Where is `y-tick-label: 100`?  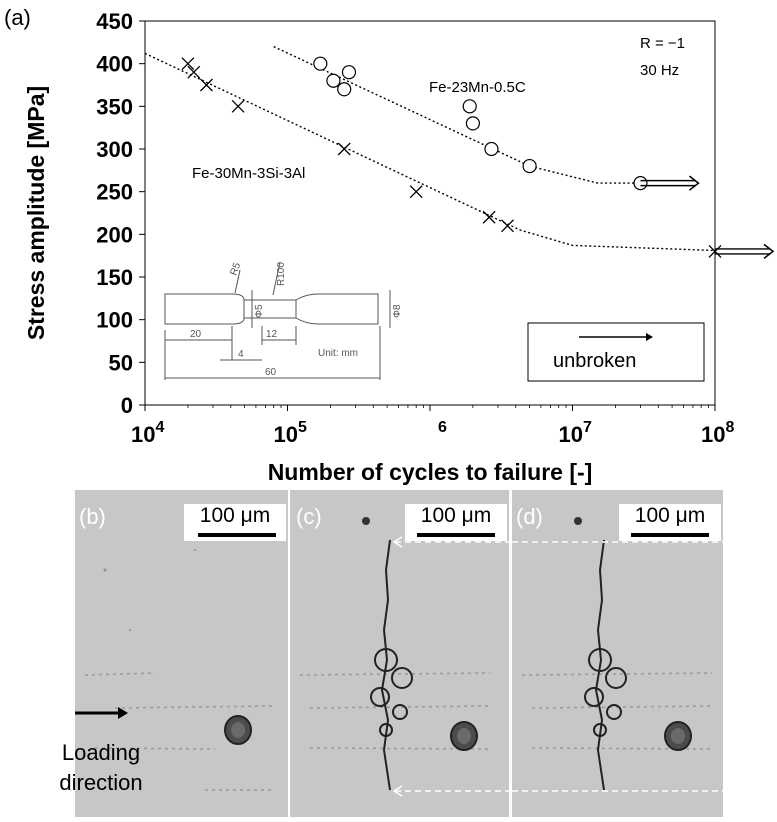 y-tick-label: 100 is located at coordinates (114, 320).